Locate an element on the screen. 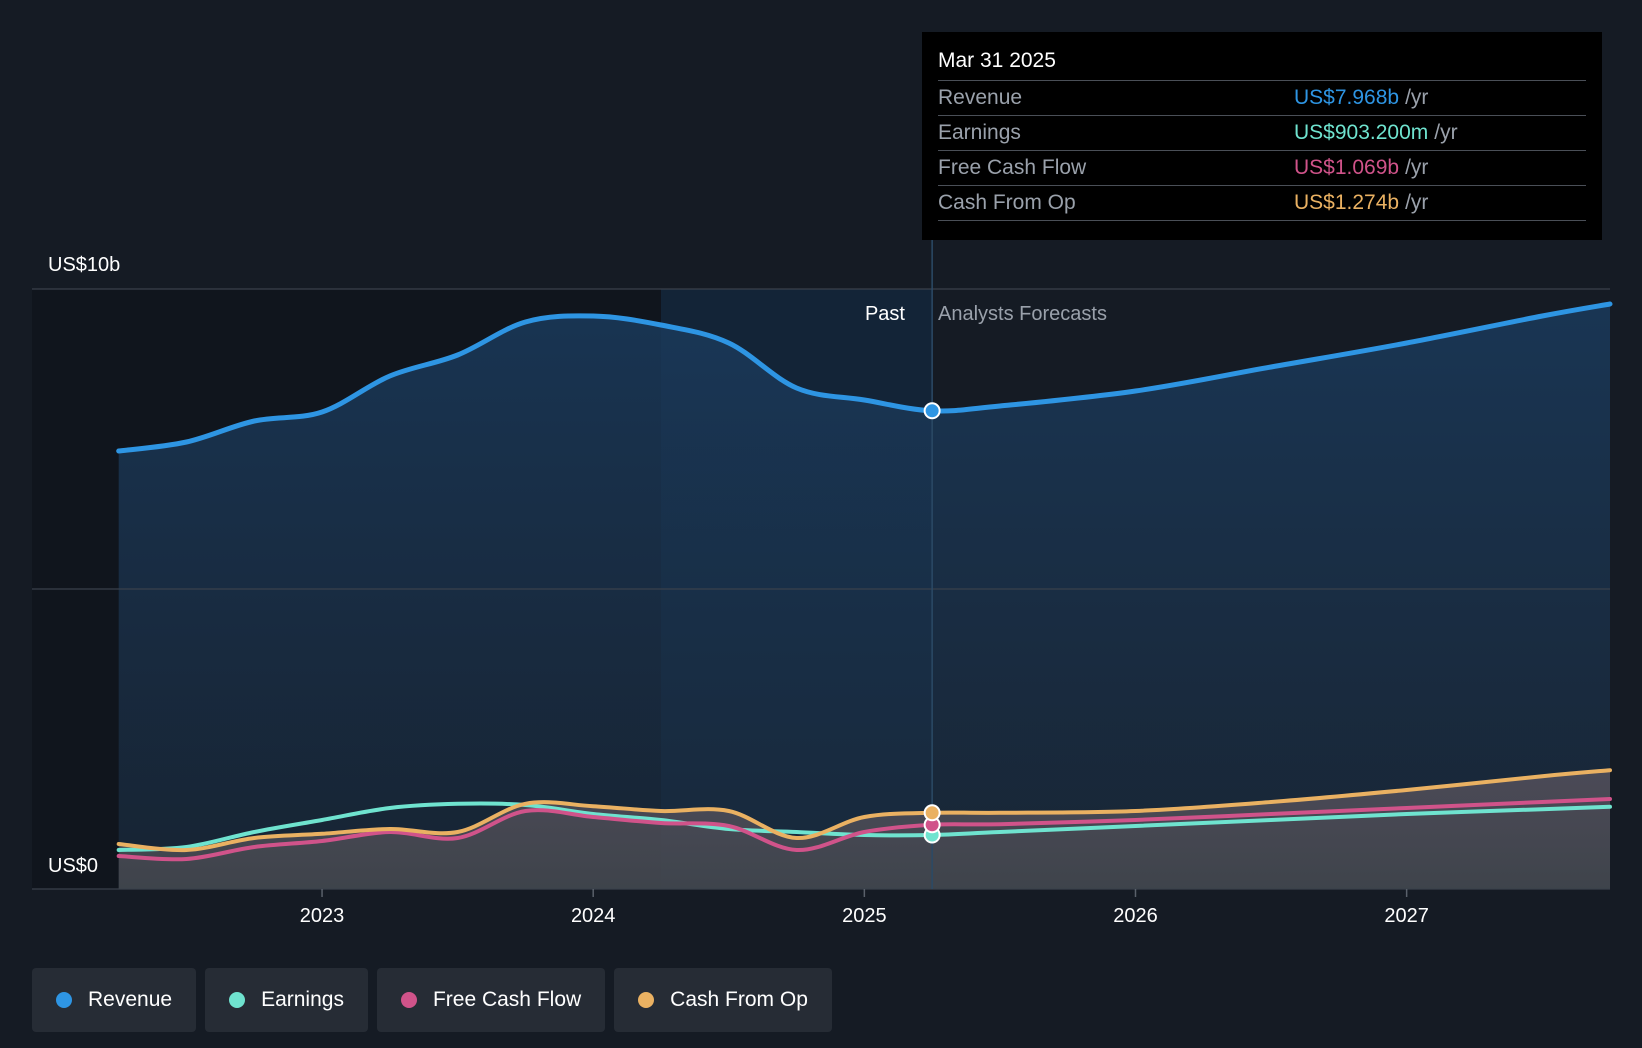 This screenshot has width=1642, height=1048. earnings-dot-icon is located at coordinates (237, 1000).